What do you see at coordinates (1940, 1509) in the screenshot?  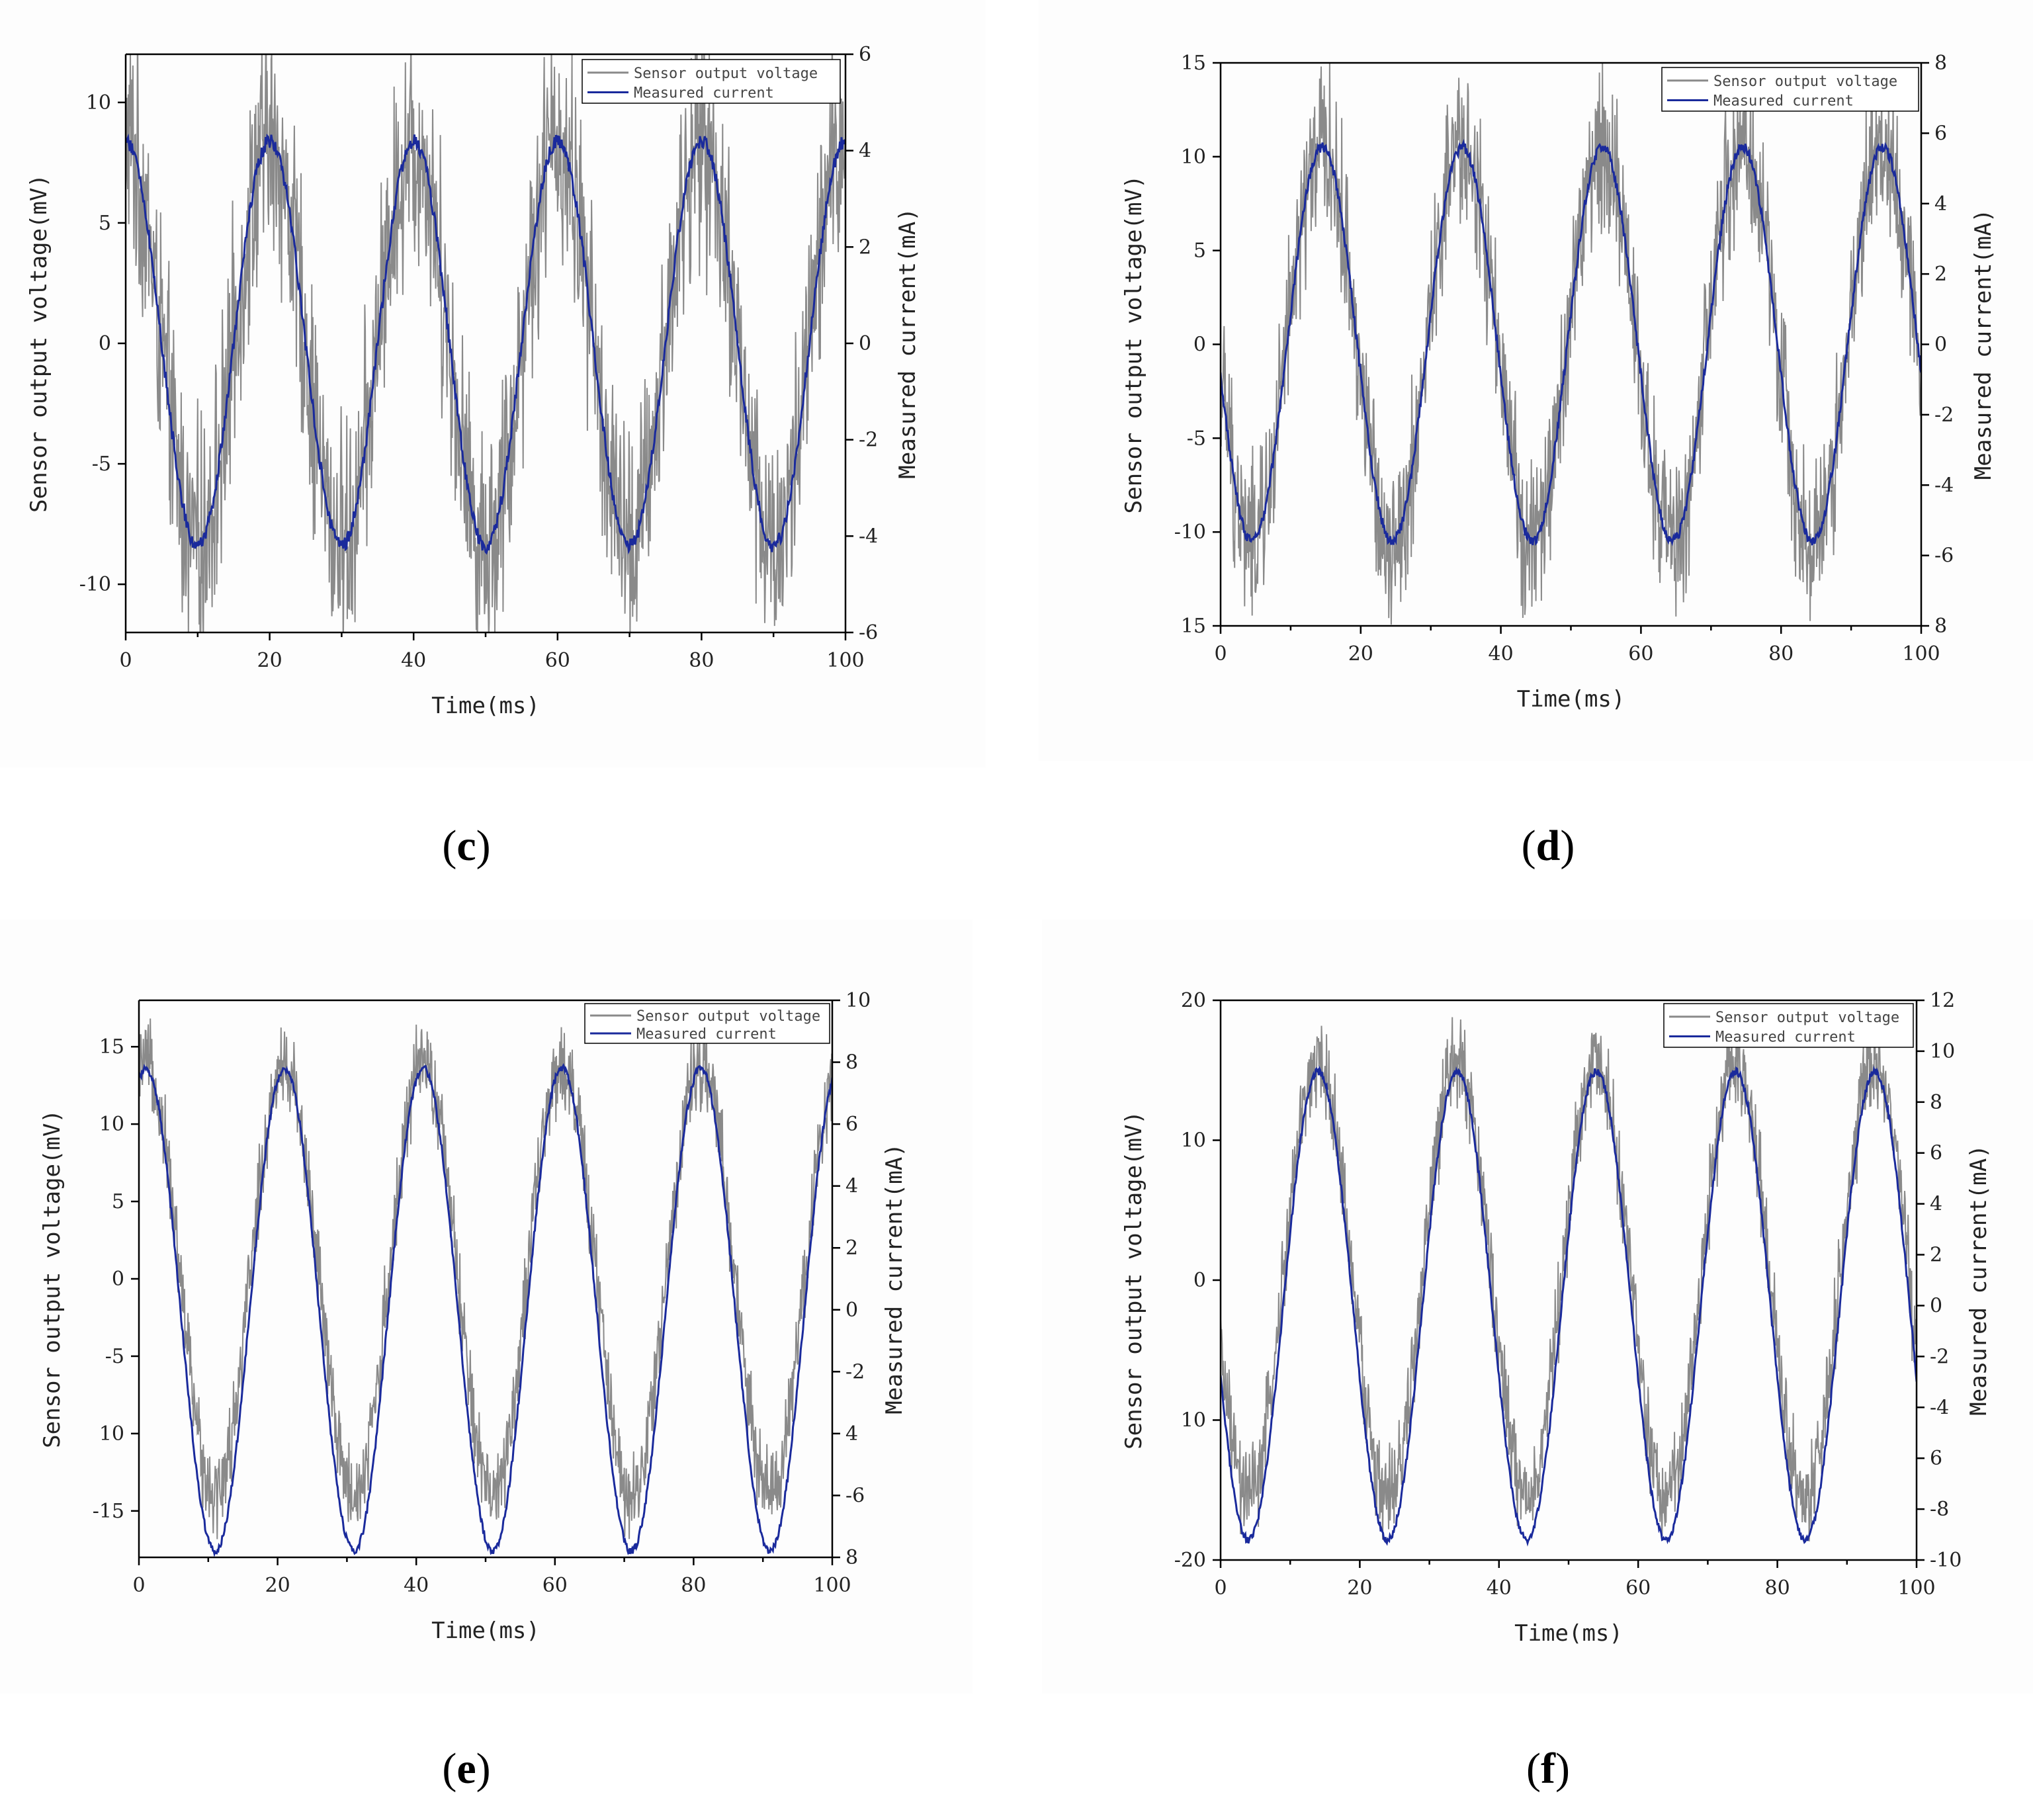 I see `right-y-tick-label: -8` at bounding box center [1940, 1509].